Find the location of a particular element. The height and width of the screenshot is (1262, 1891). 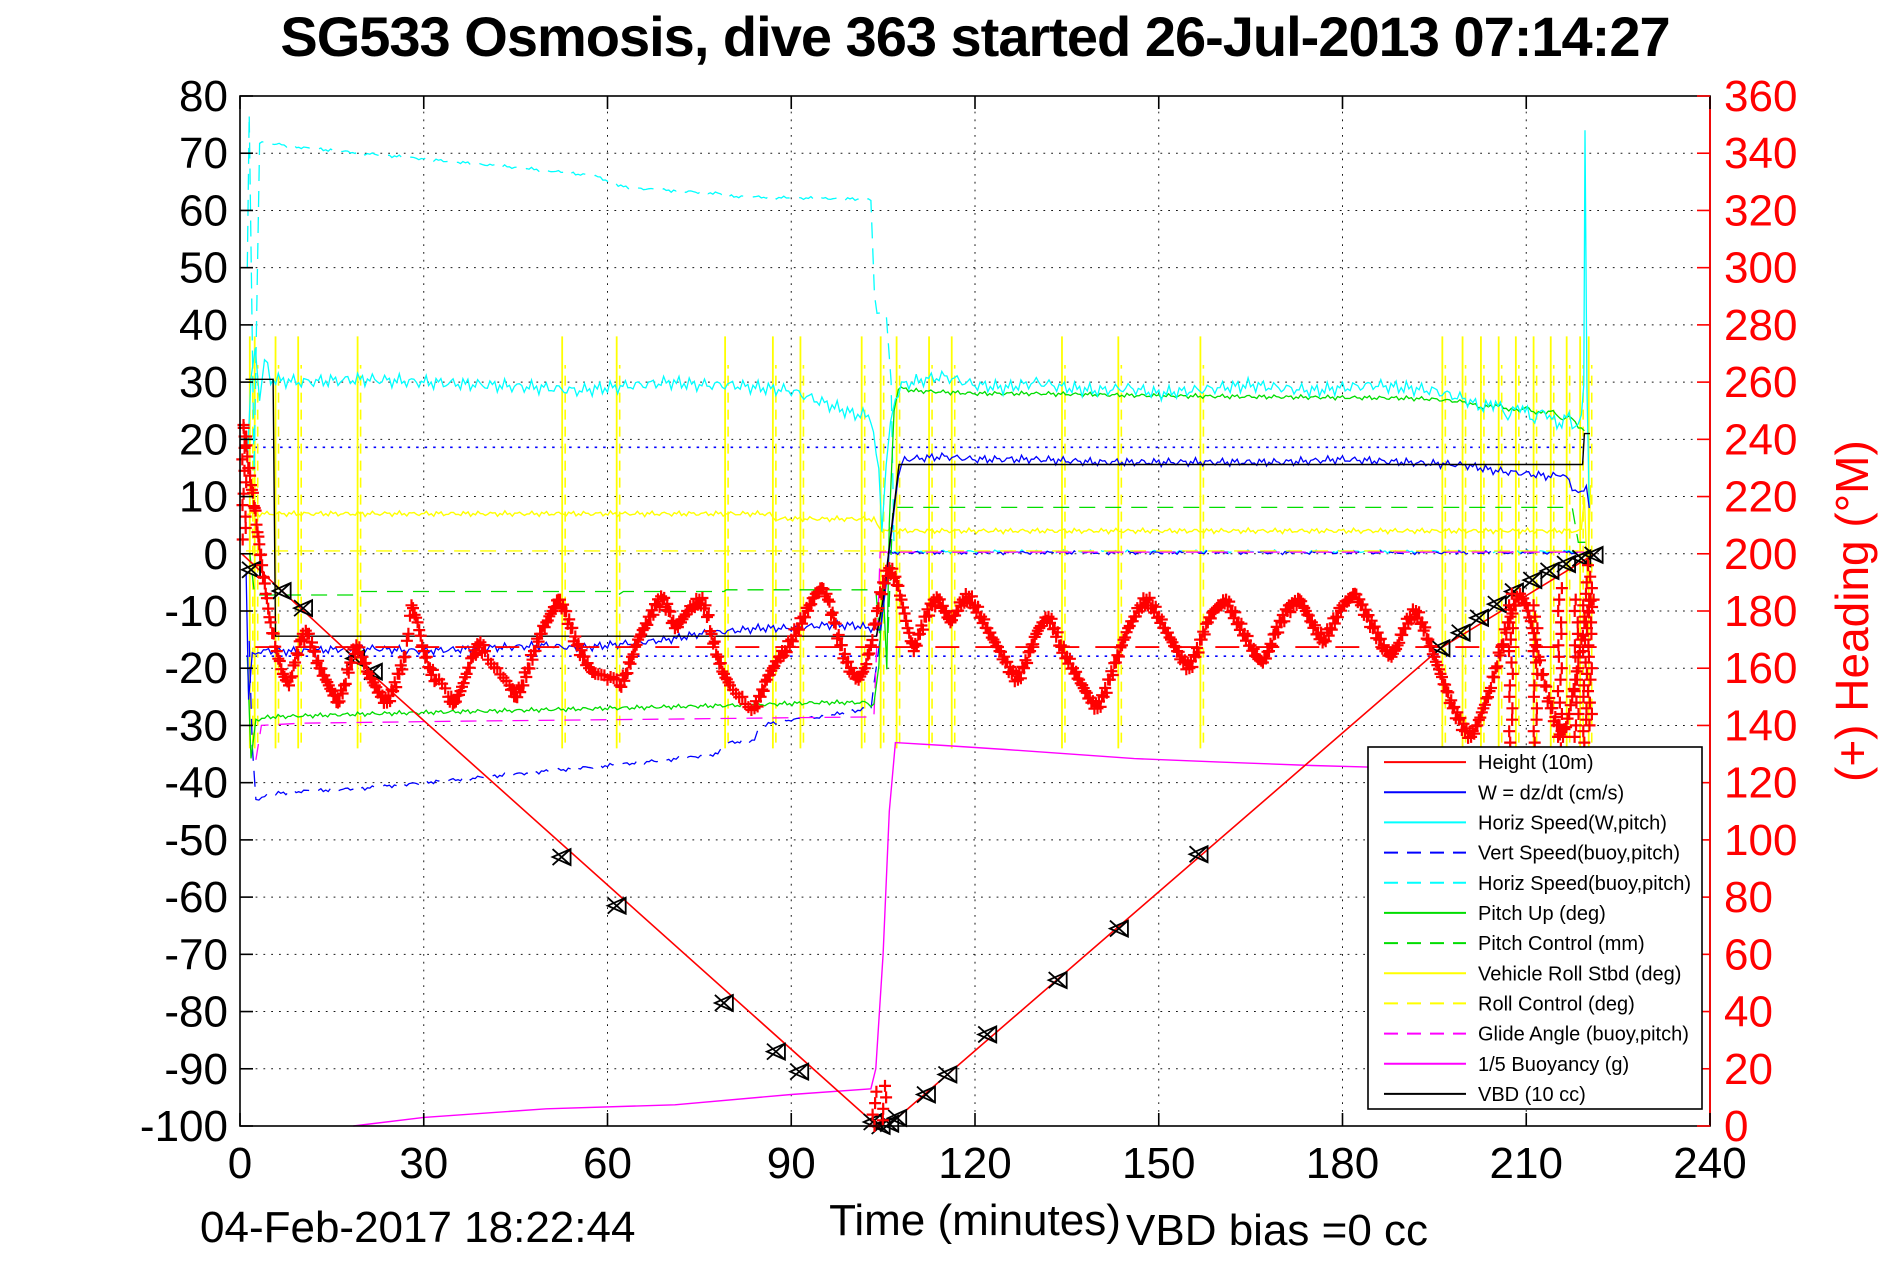

svg-text: 150 is located at coordinates (1158, 1163).